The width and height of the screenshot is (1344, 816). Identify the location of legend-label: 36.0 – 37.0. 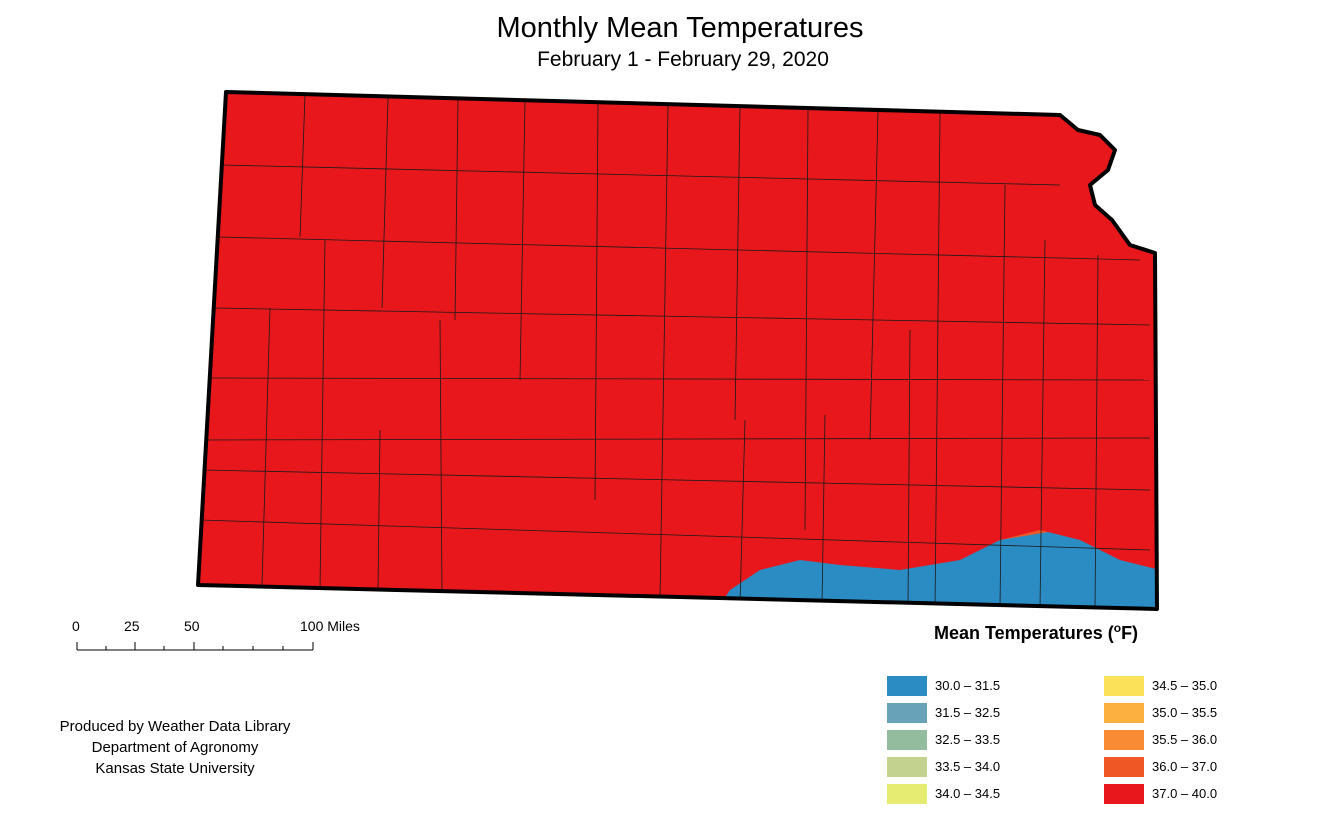
(1185, 766).